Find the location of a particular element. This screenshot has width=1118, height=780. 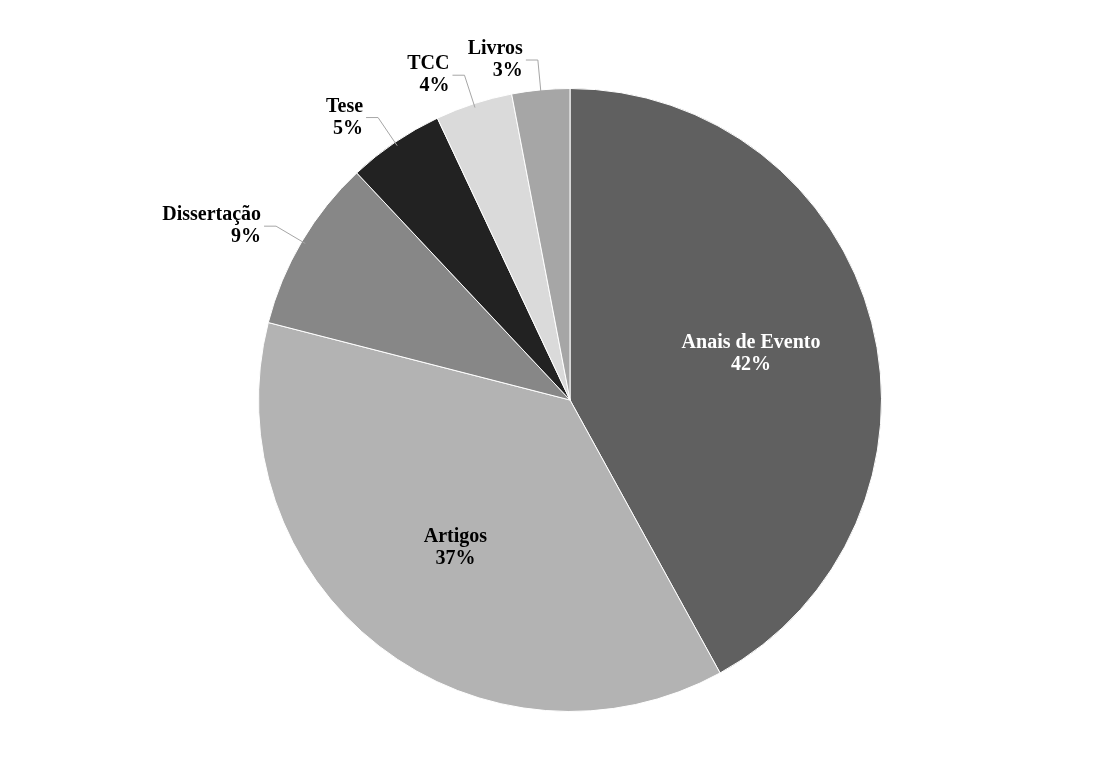

slice-label: Artigos is located at coordinates (455, 535).